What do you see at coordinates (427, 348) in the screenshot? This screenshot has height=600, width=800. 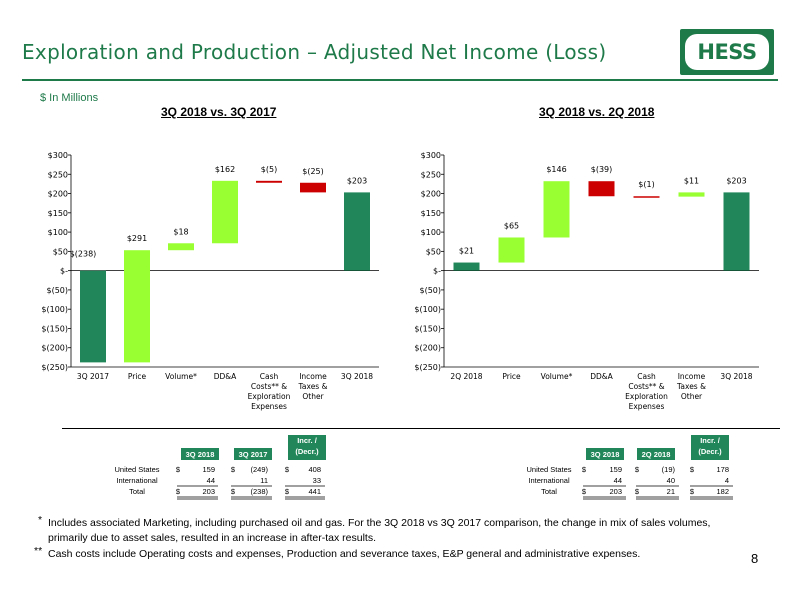 I see `y-tick-label: $(200)` at bounding box center [427, 348].